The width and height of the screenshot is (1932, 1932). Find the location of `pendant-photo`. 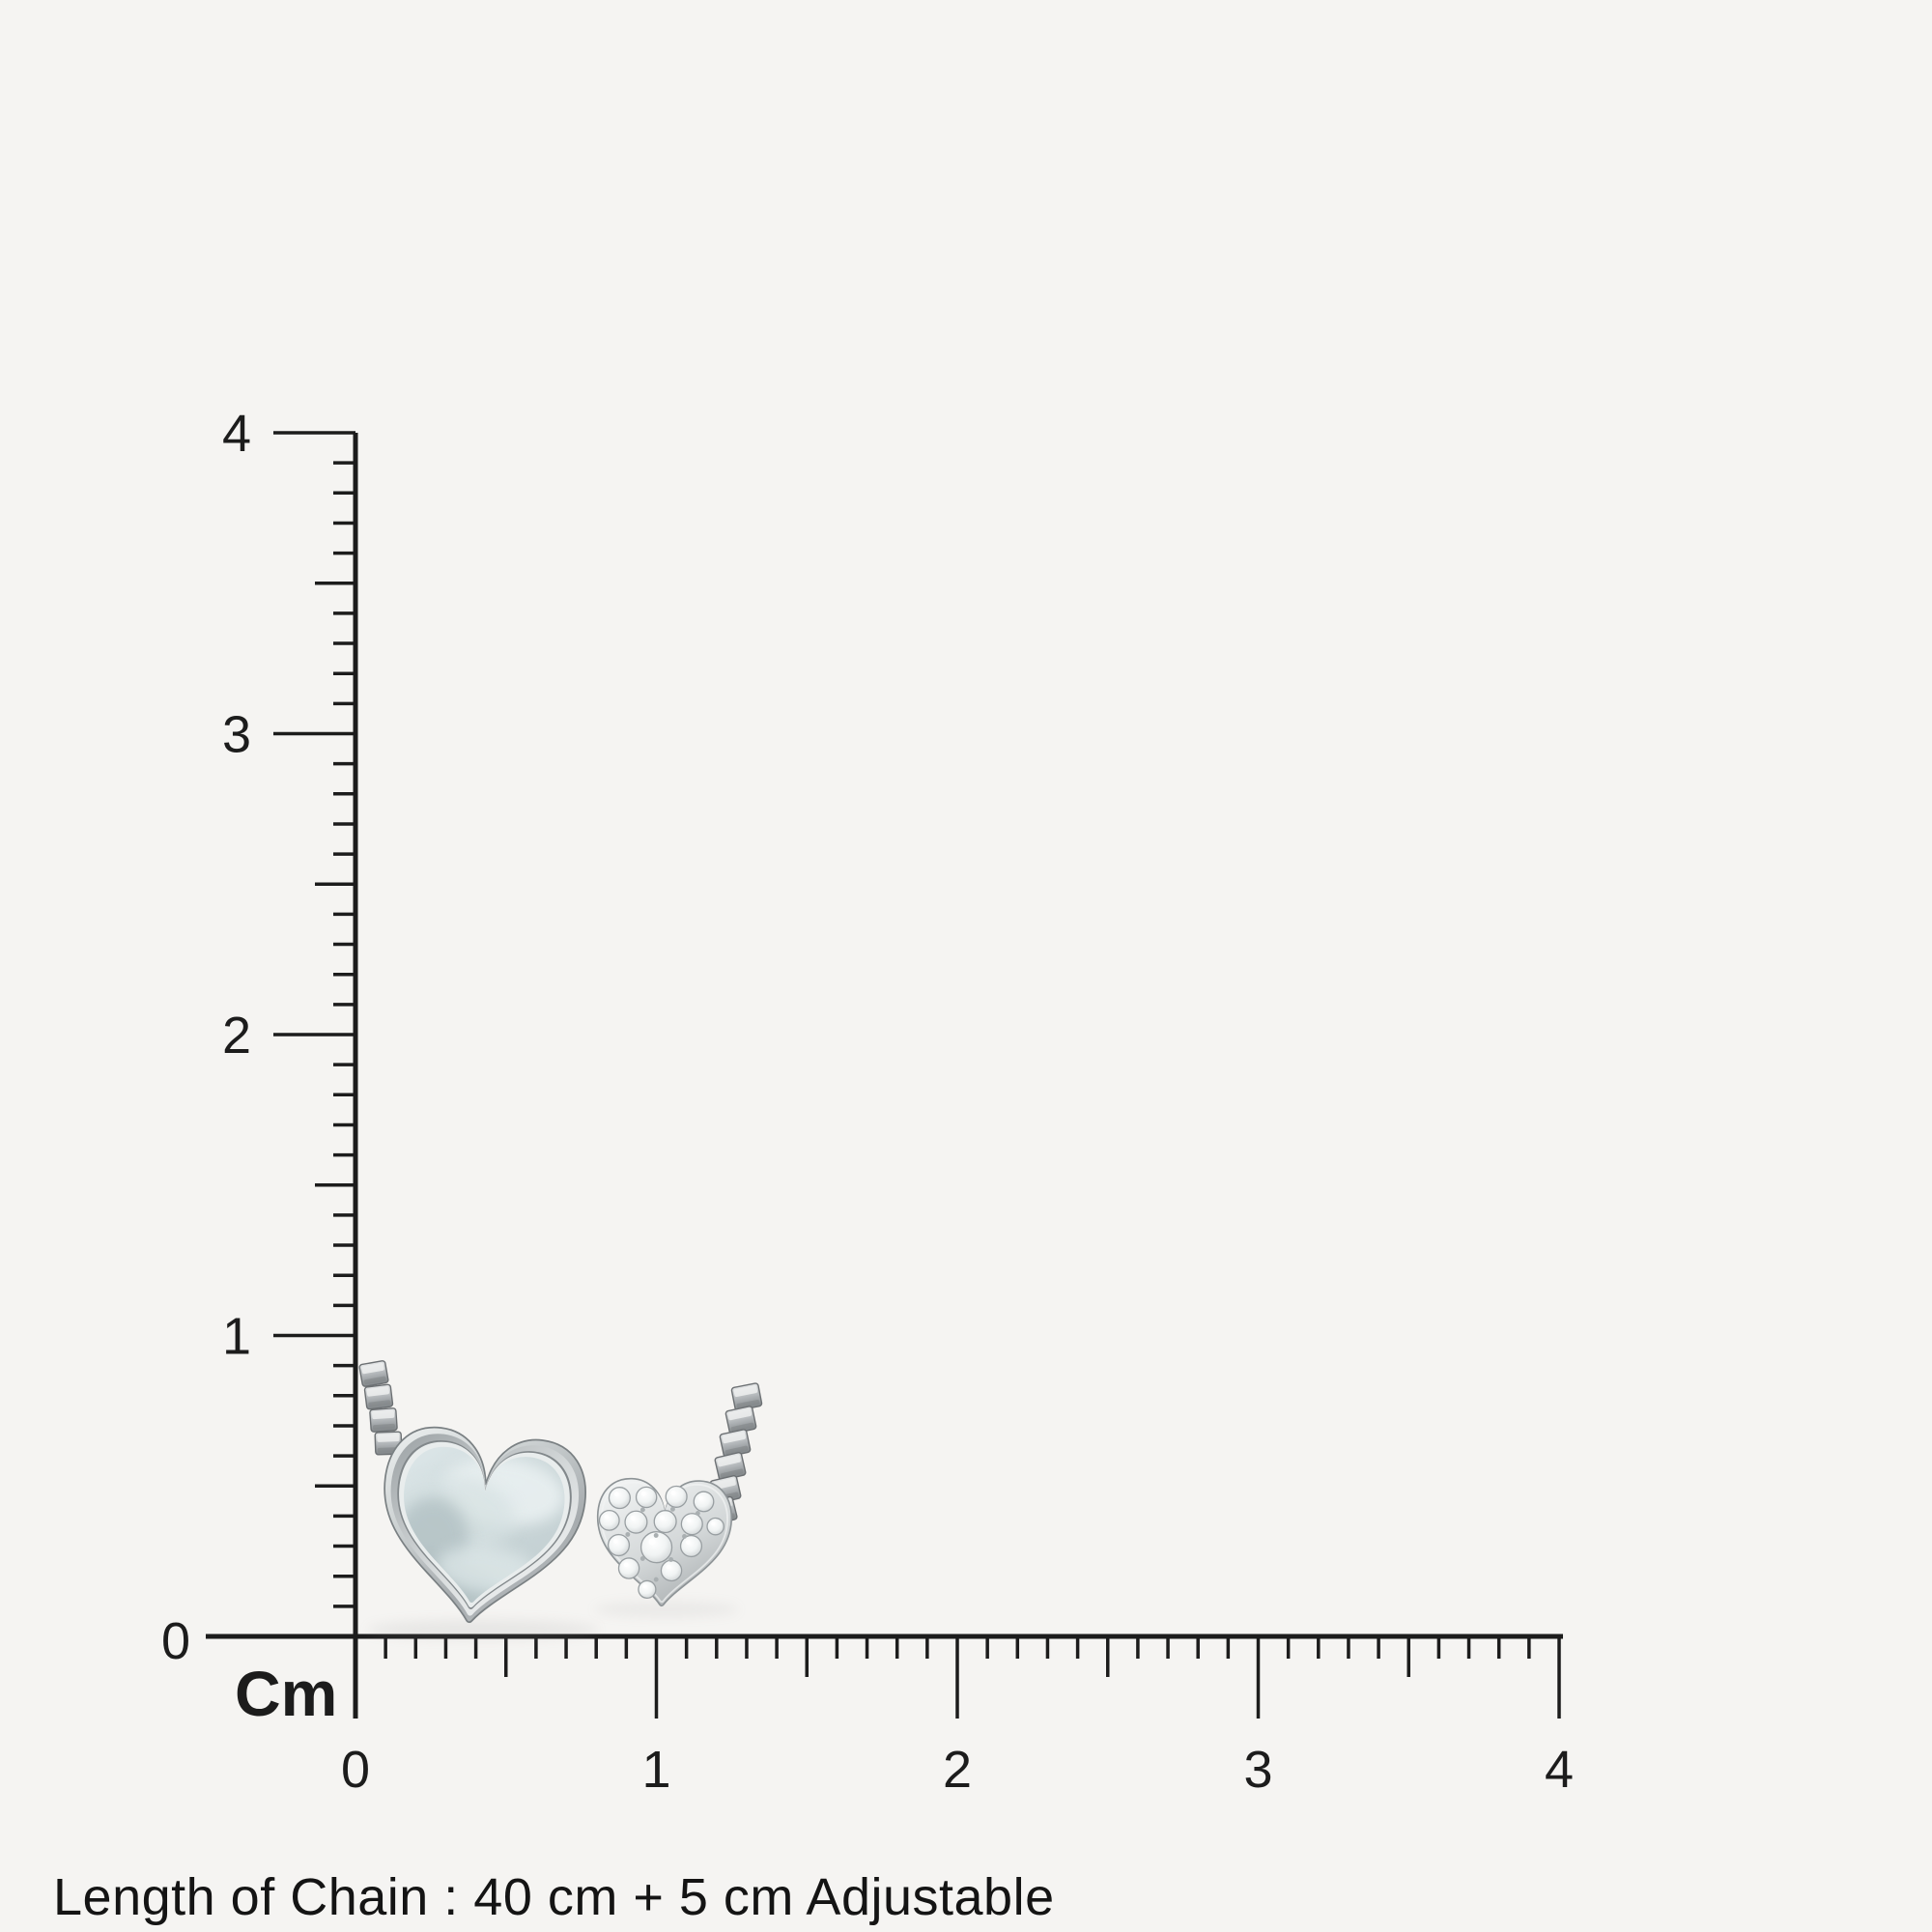

pendant-photo is located at coordinates (560, 1499).